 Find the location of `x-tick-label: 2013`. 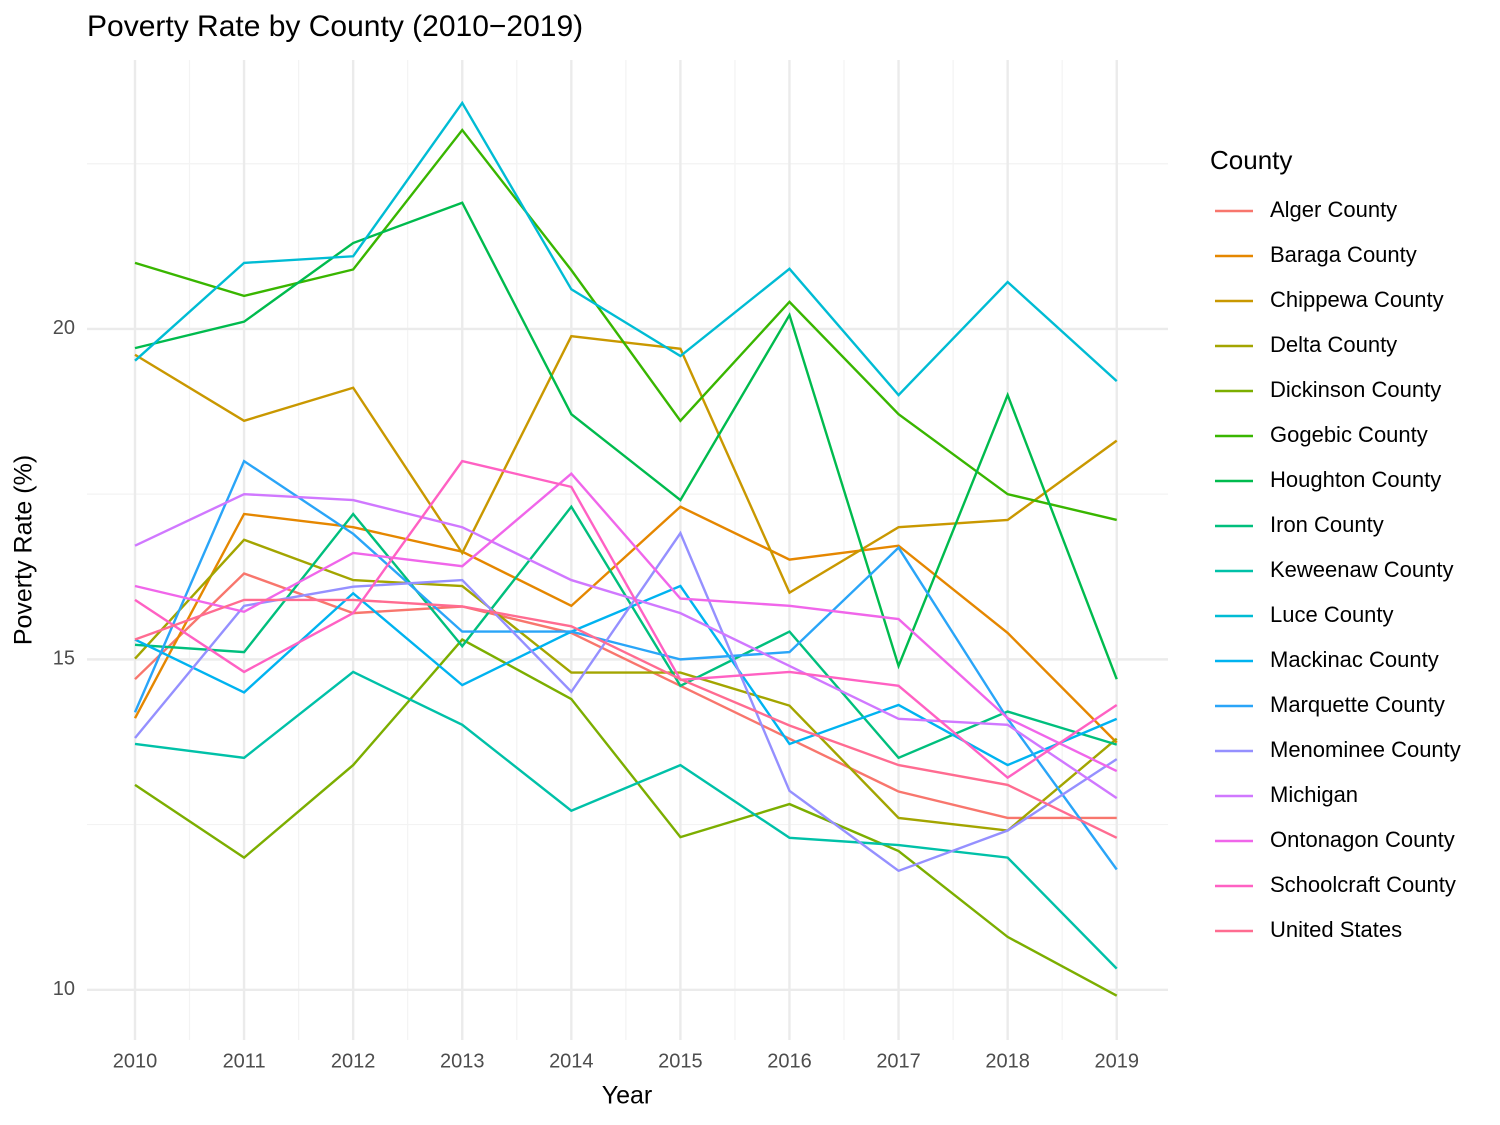

x-tick-label: 2013 is located at coordinates (462, 1061).